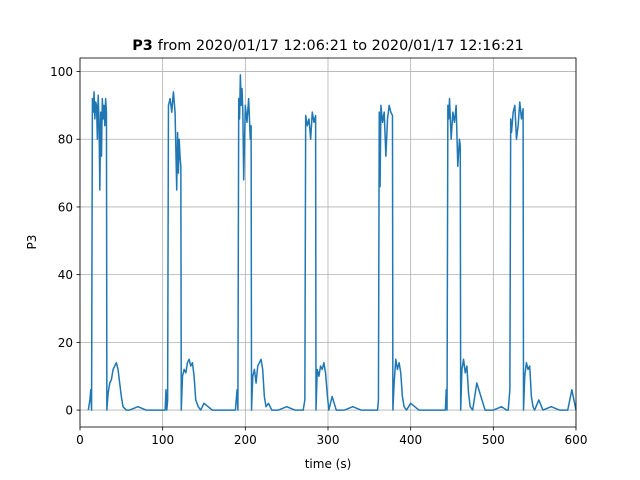 The width and height of the screenshot is (640, 480). Describe the element at coordinates (576, 440) in the screenshot. I see `x-tick-label: 600` at that location.